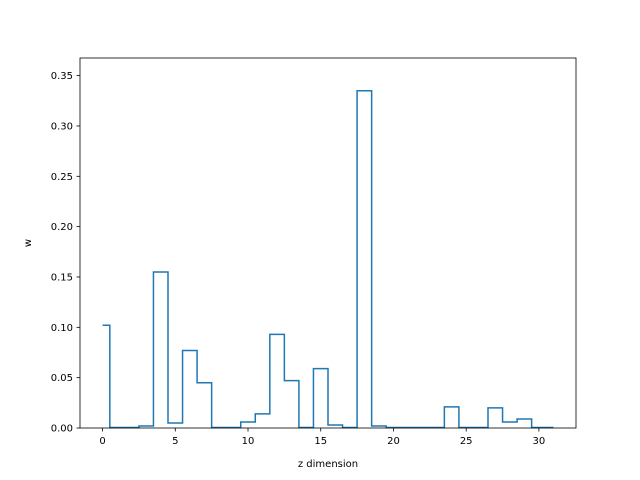 This screenshot has height=480, width=640. What do you see at coordinates (248, 441) in the screenshot?
I see `x-tick-label: 10` at bounding box center [248, 441].